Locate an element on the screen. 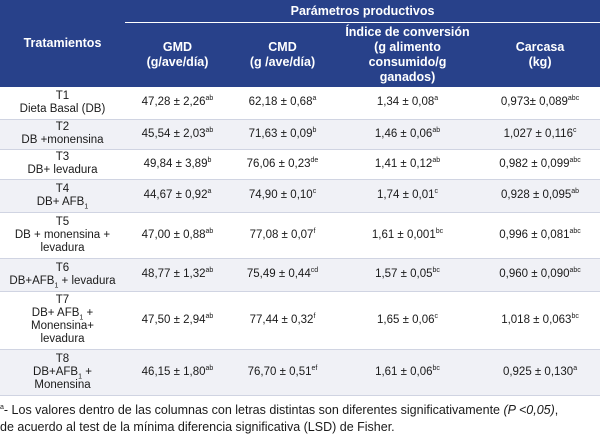 The image size is (600, 444). treatment-cell: T5 DB + monensina + levadura is located at coordinates (62, 235).